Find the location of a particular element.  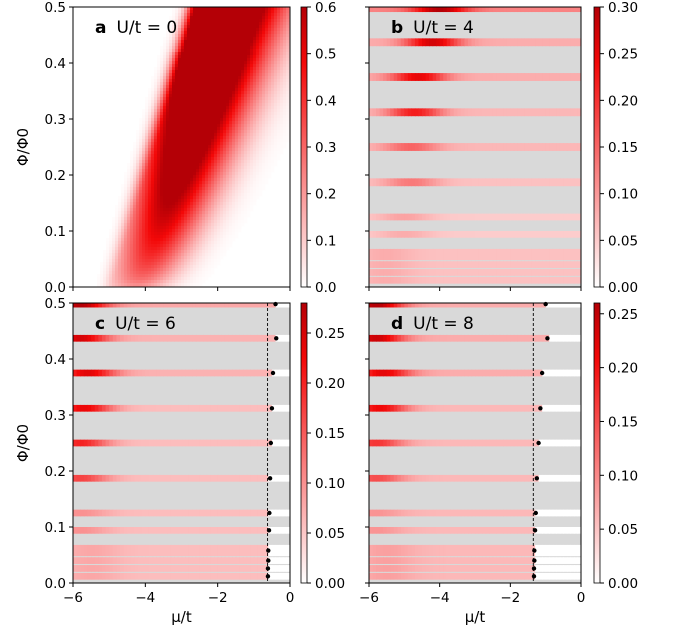

colorbar: 0.0 0.1 0.2 0.3 0.4 0.5 0.6 is located at coordinates (318, 148).